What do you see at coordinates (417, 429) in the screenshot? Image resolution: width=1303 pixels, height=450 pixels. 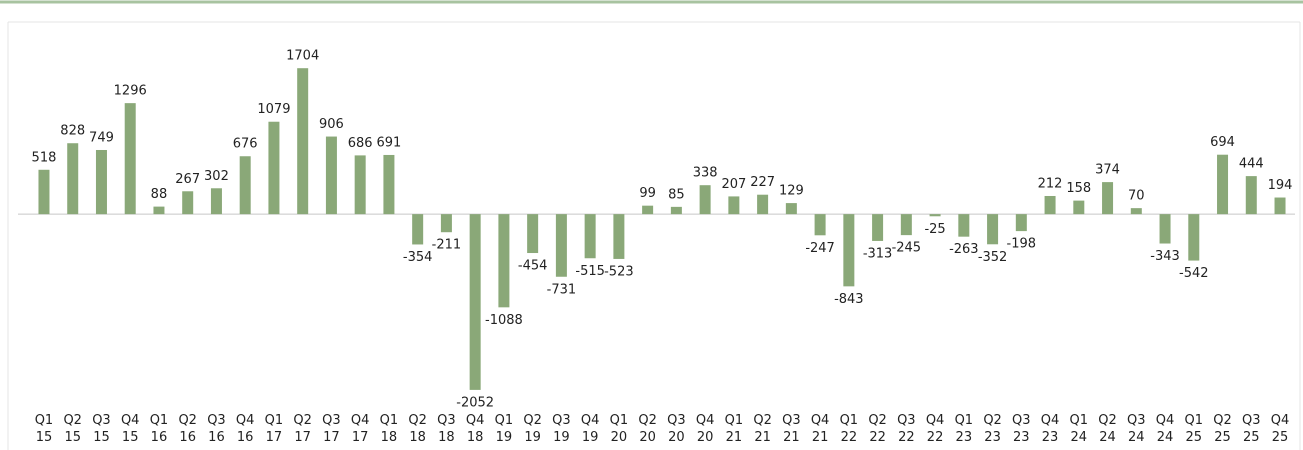 I see `x-tick-label: Q2 18` at bounding box center [417, 429].